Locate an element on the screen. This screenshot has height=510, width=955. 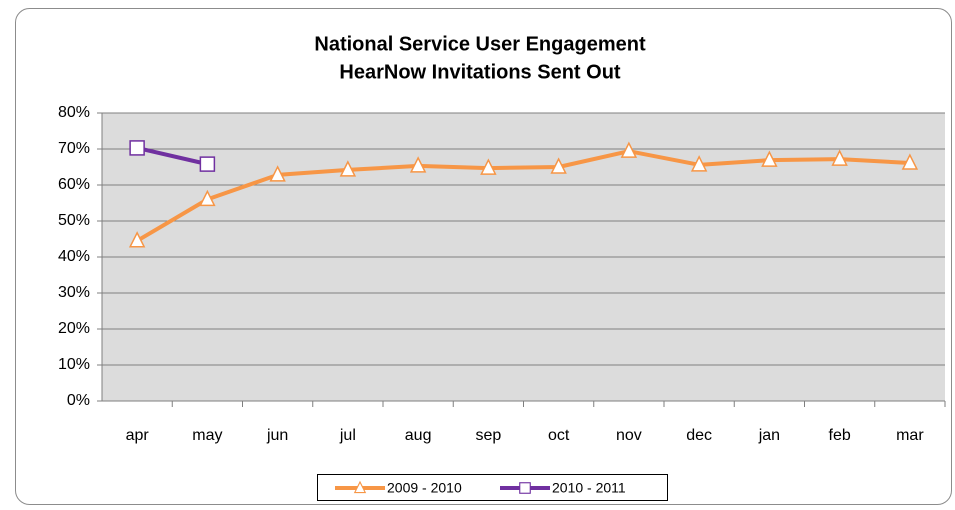
y-tick-label: 0% is located at coordinates (78, 400).